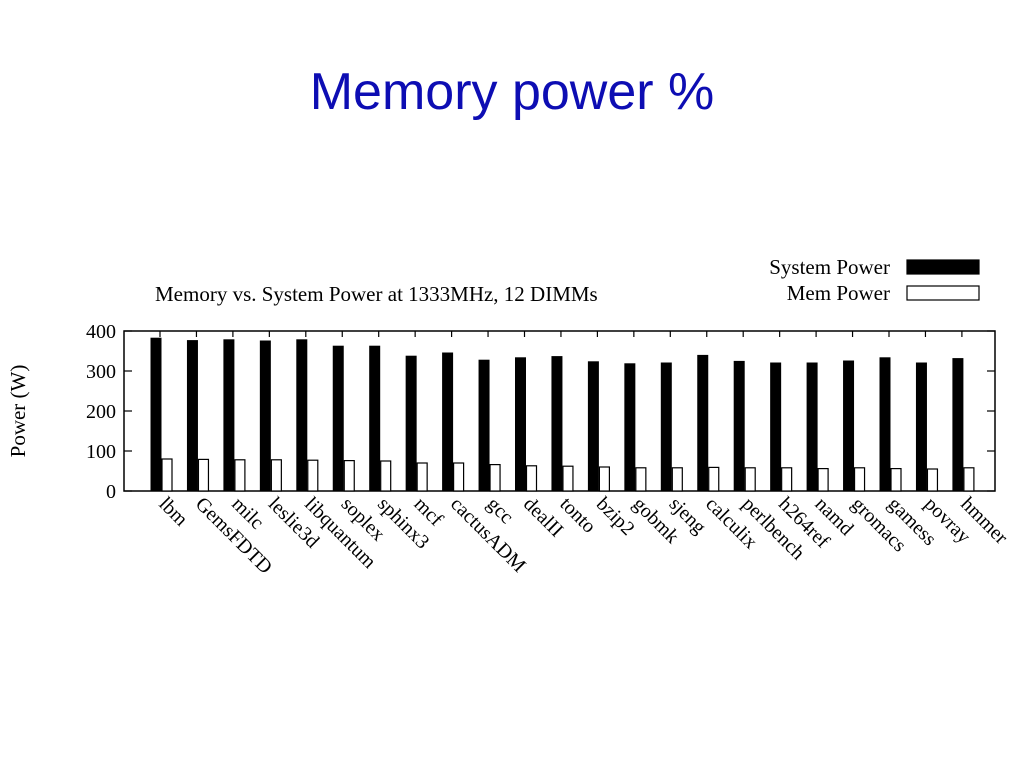 This screenshot has height=768, width=1024. I want to click on x-tick-label: lbm, so click(173, 512).